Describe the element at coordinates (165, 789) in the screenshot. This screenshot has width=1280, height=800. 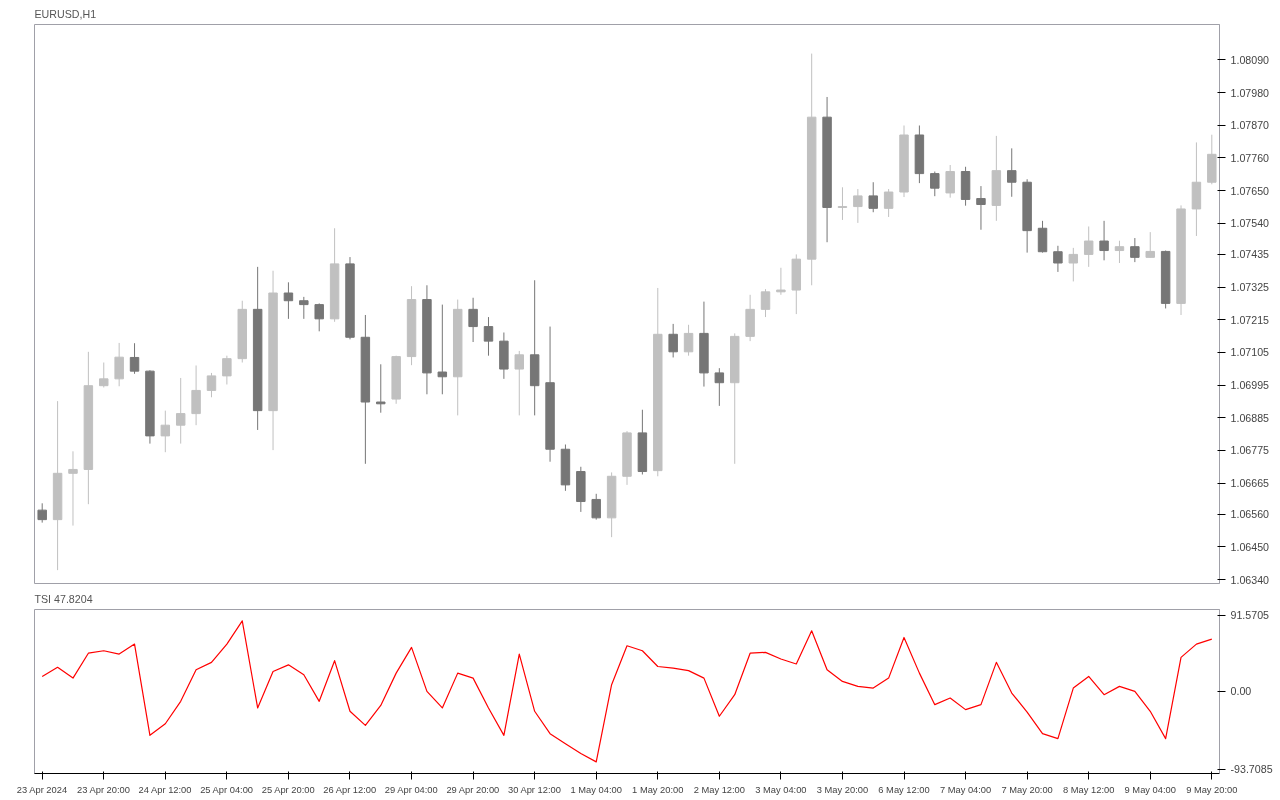
I see `x-tick-label: 24 Apr 12:00` at that location.